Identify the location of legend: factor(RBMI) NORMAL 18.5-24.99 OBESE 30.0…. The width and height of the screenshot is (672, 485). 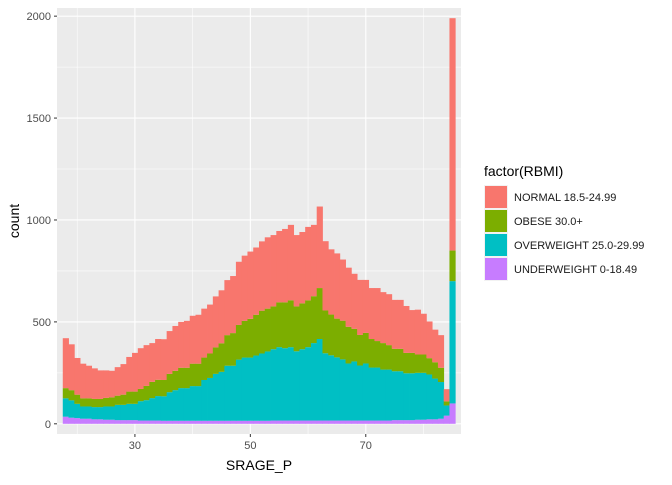
(564, 222).